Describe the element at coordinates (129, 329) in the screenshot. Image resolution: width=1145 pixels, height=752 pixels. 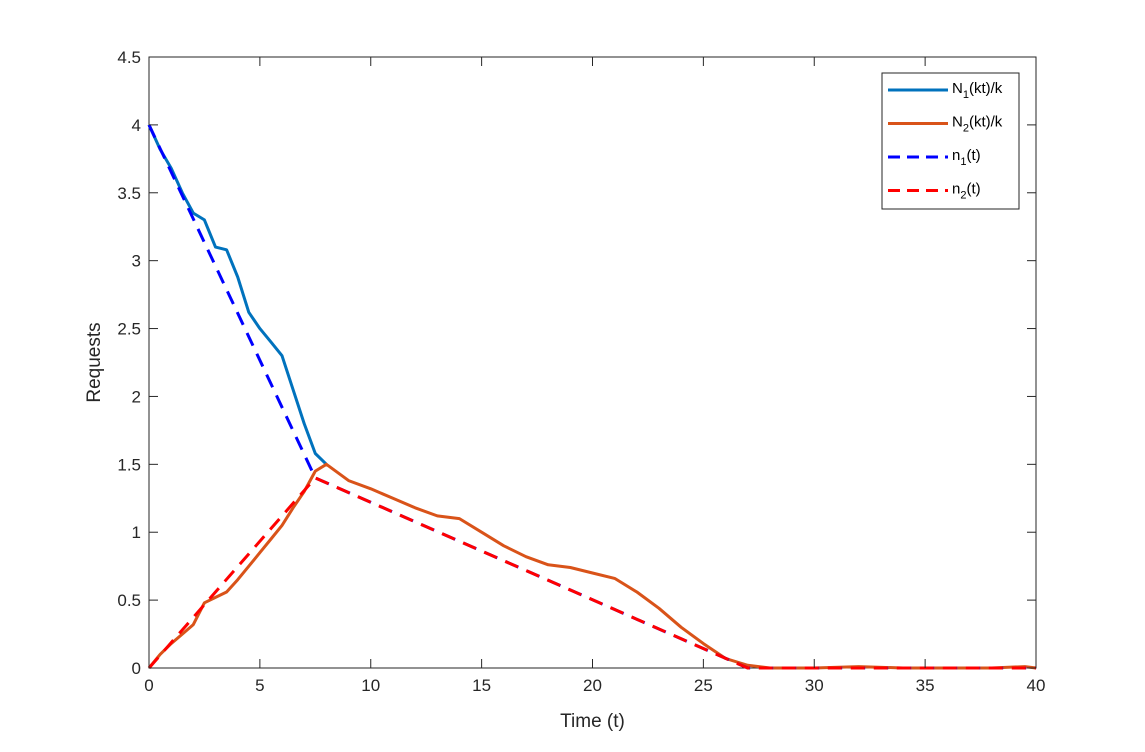
I see `y-tick-label: 2.5` at that location.